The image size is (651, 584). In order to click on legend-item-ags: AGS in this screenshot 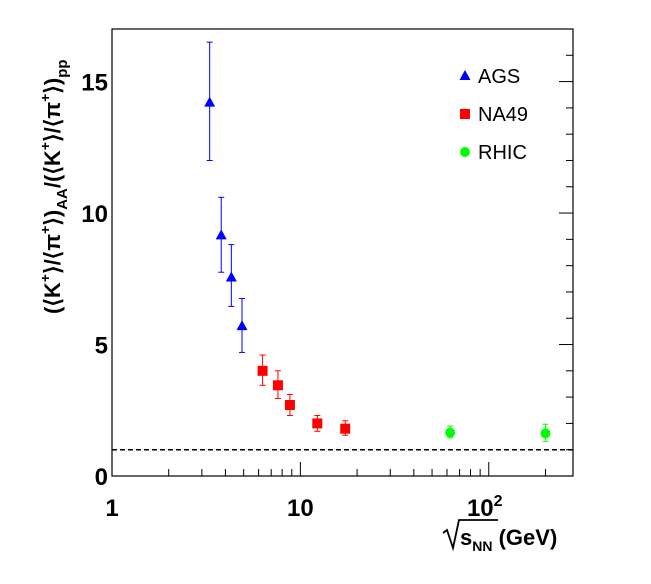, I will do `click(489, 77)`.